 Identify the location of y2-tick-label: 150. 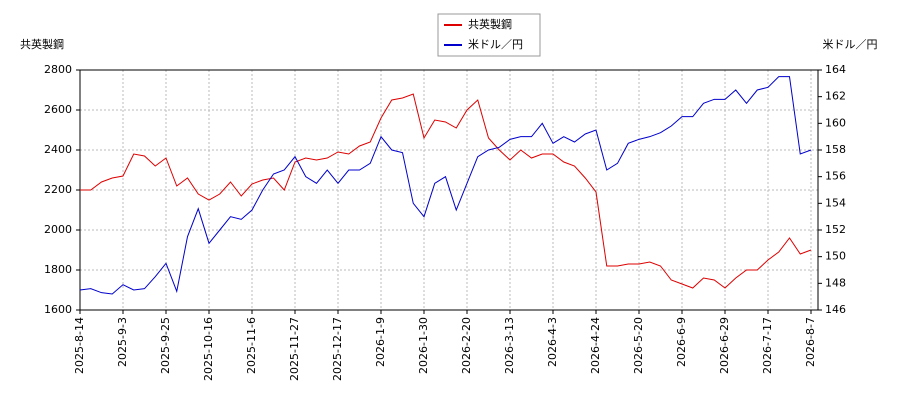
(835, 256).